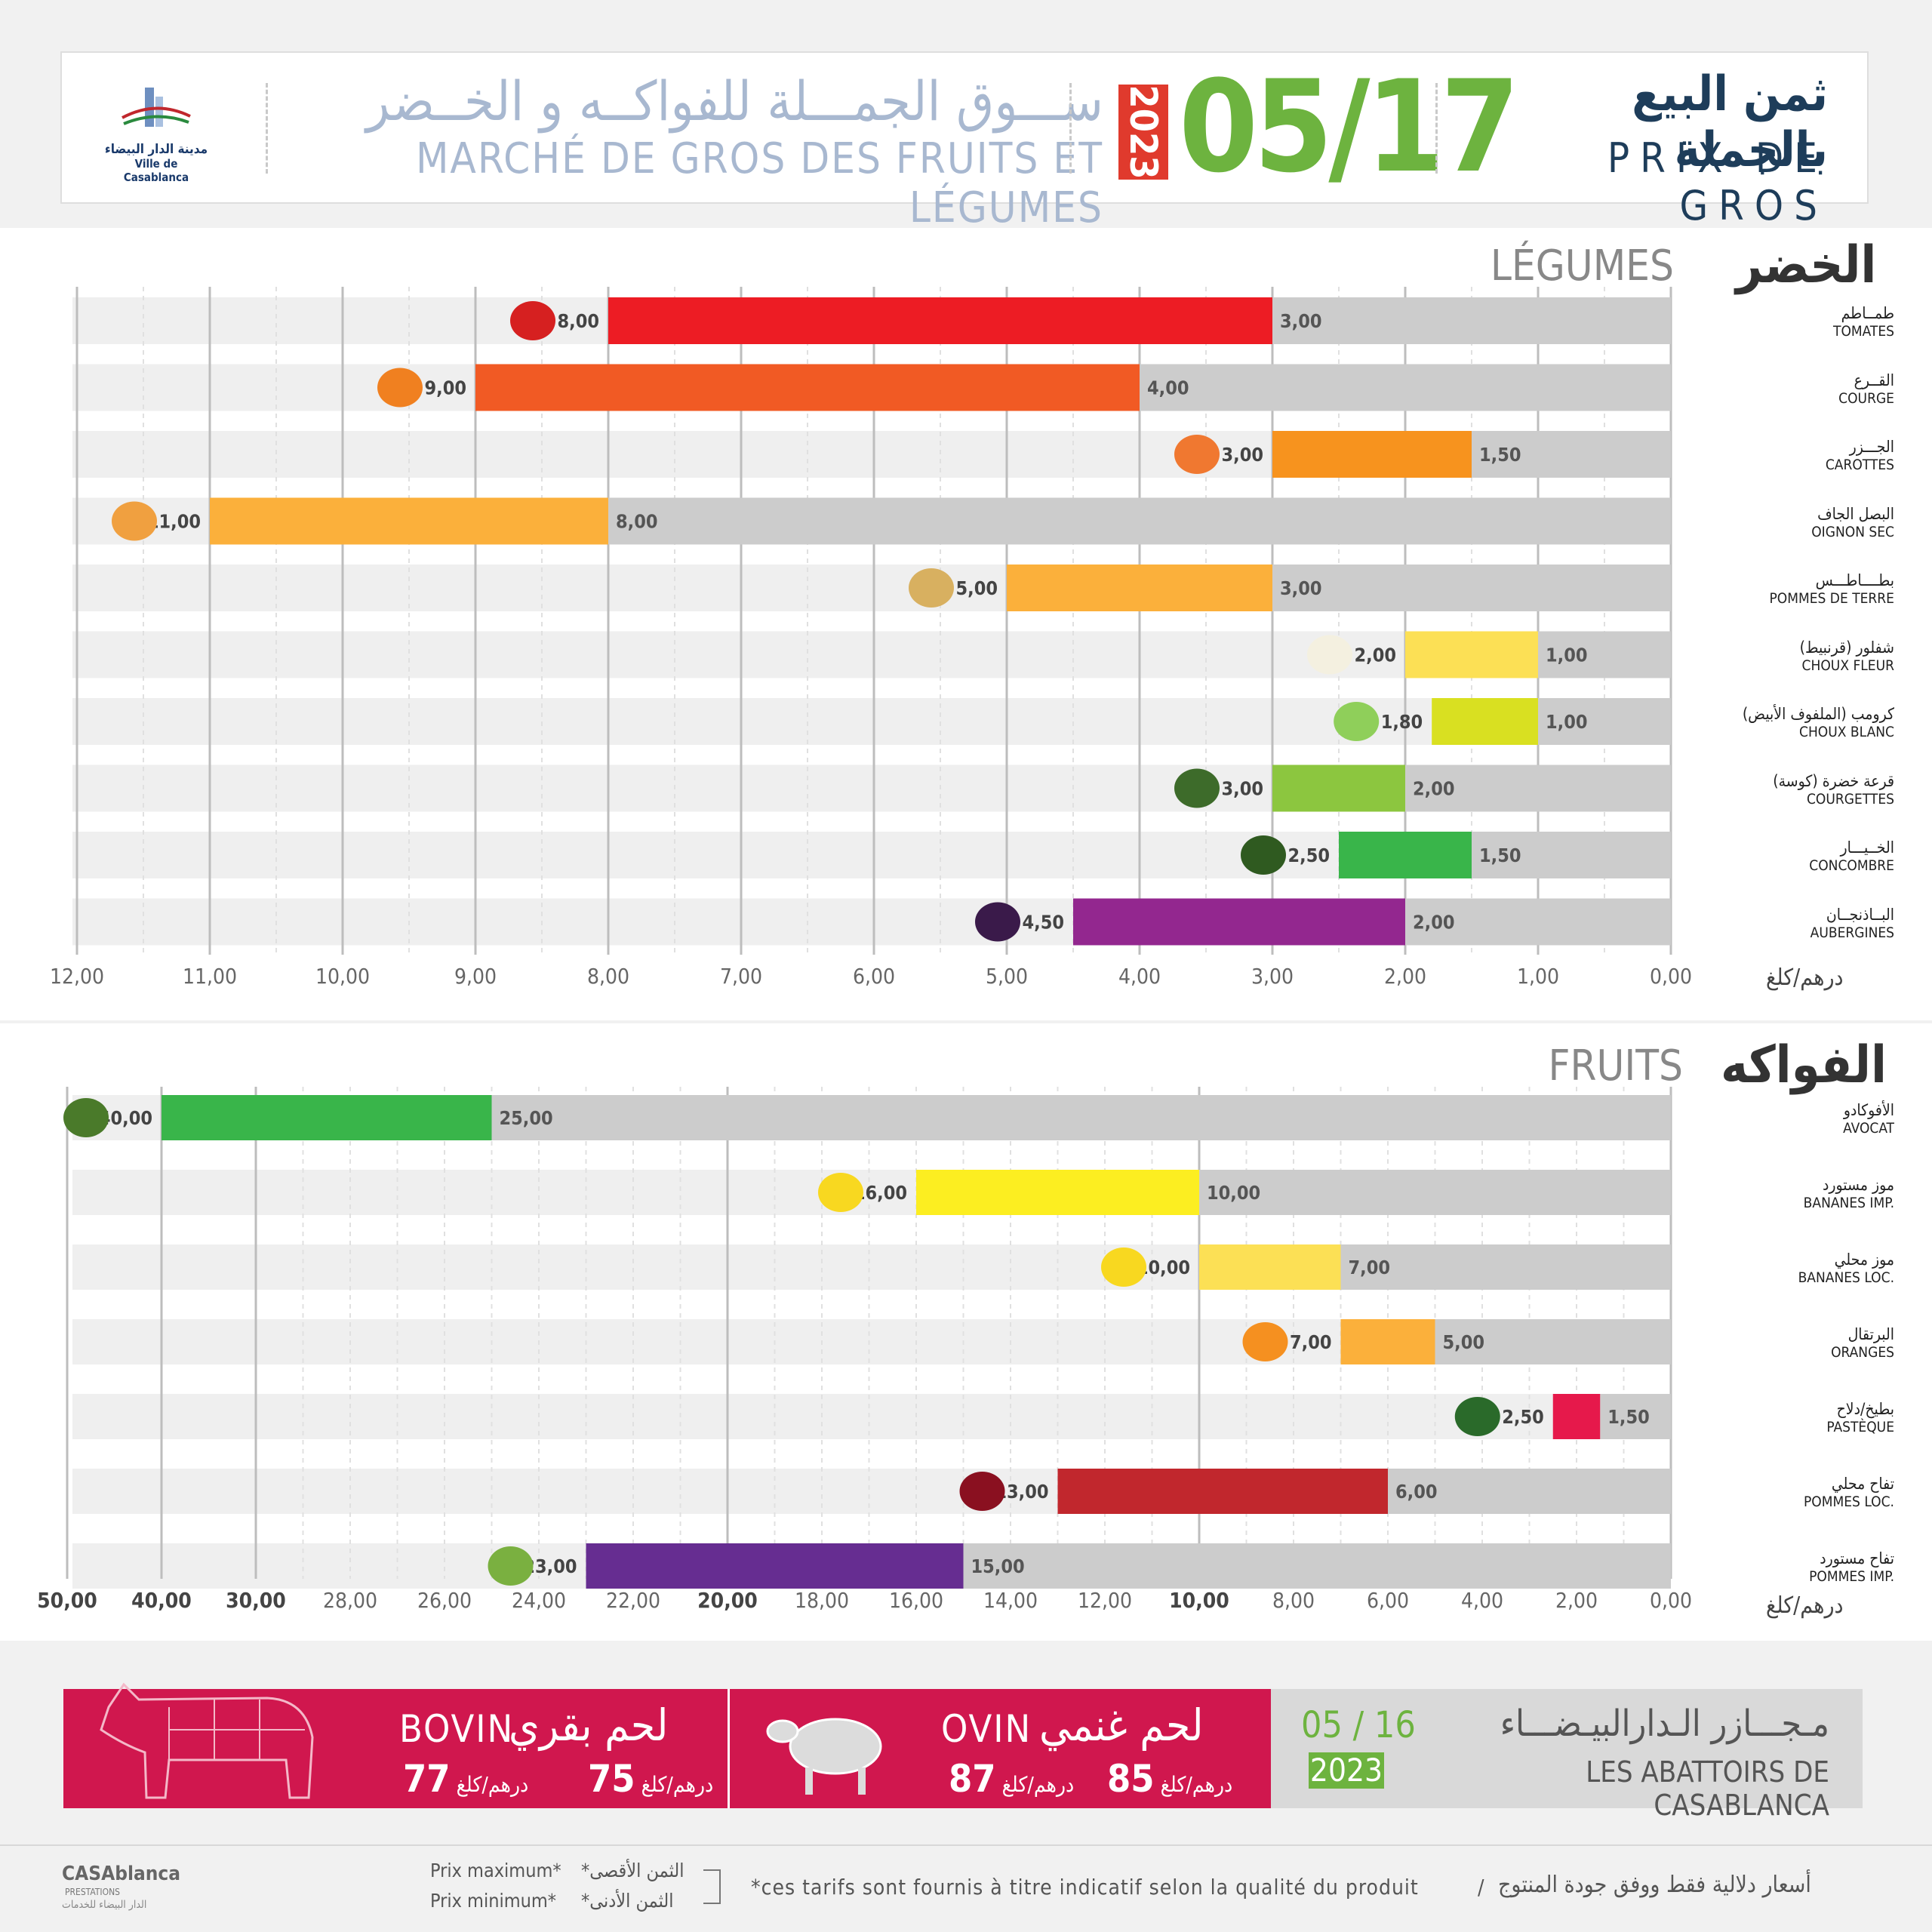  What do you see at coordinates (526, 1118) in the screenshot?
I see `min-price-label: 25,00` at bounding box center [526, 1118].